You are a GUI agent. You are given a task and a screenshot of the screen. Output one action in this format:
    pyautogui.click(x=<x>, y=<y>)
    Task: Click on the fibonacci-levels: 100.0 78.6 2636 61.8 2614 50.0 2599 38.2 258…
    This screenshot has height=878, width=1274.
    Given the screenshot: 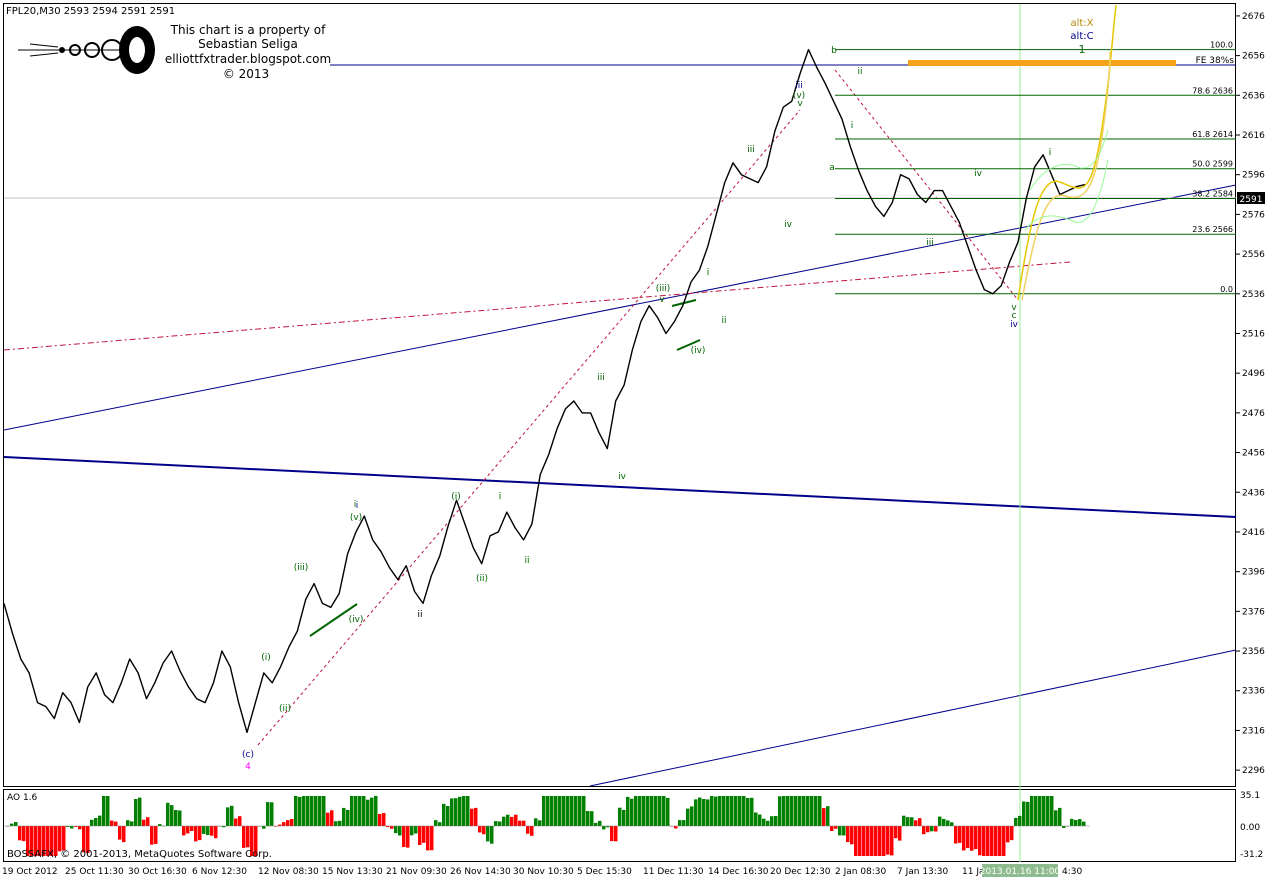 What is the action you would take?
    pyautogui.click(x=1035, y=168)
    